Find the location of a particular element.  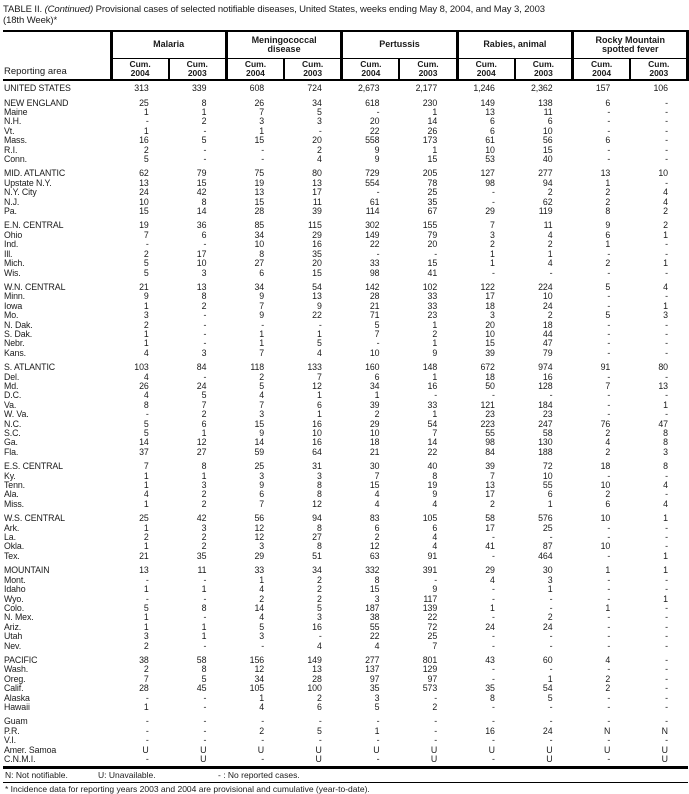

value-cell: 41 is located at coordinates (432, 272).